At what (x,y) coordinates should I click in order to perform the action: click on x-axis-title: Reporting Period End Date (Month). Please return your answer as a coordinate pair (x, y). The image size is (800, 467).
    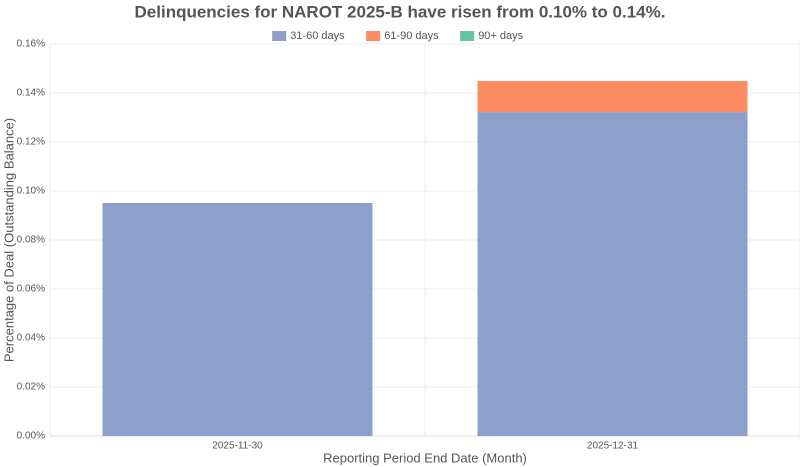
    Looking at the image, I should click on (425, 457).